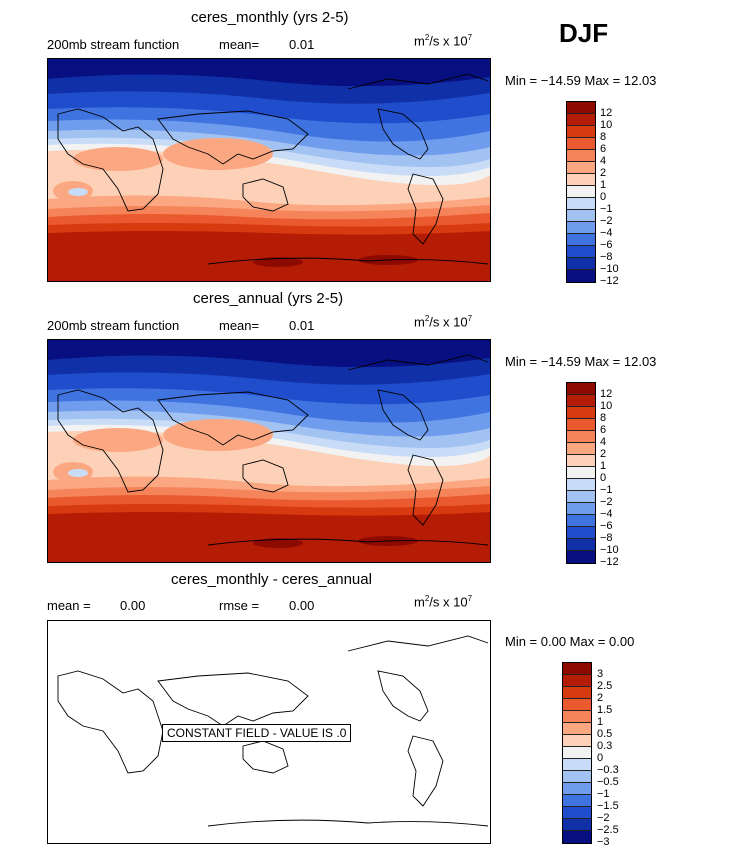 The width and height of the screenshot is (733, 848). I want to click on panel2-mean-label: mean=, so click(239, 325).